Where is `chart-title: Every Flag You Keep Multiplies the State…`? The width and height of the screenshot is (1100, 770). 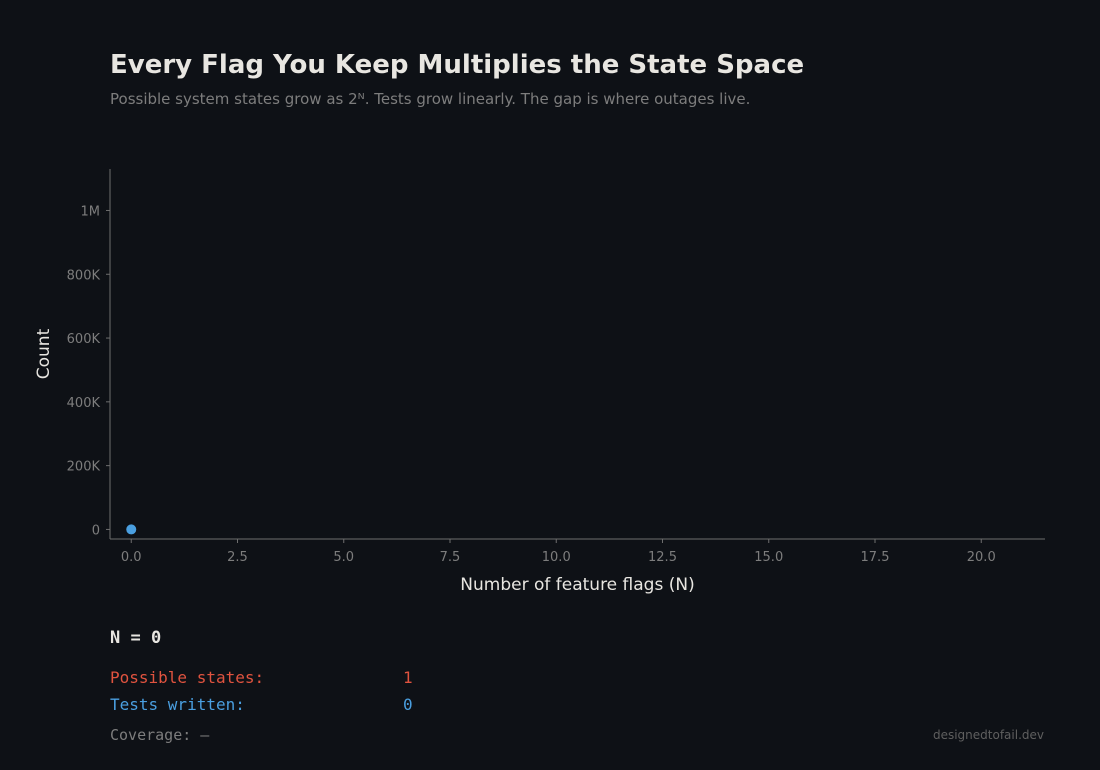
chart-title: Every Flag You Keep Multiplies the State… is located at coordinates (457, 65).